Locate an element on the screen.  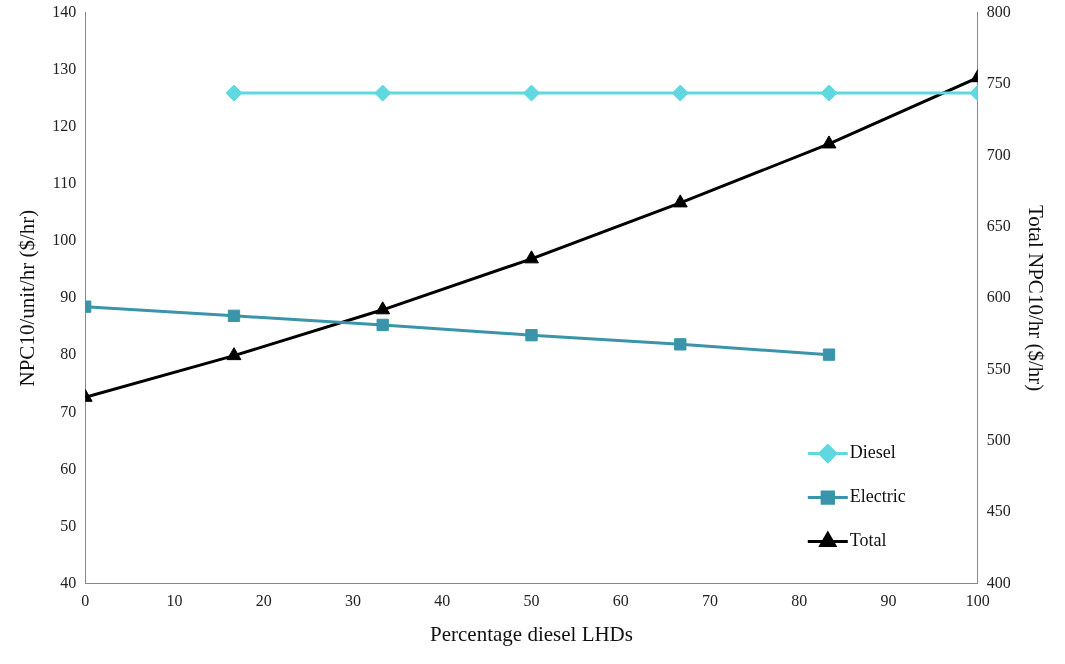
y-tick-label: 80 is located at coordinates (68, 354).